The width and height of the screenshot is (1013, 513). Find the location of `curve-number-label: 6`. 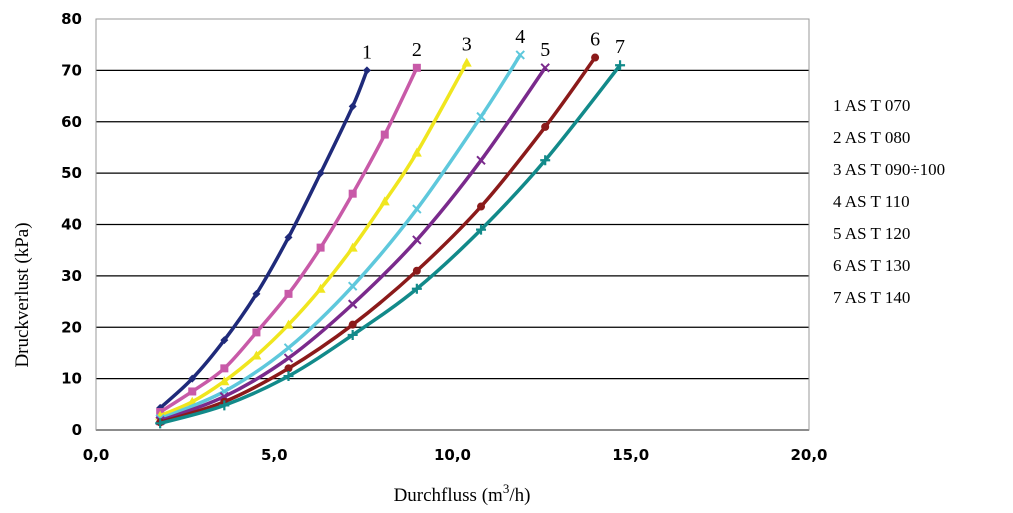

curve-number-label: 6 is located at coordinates (595, 40).